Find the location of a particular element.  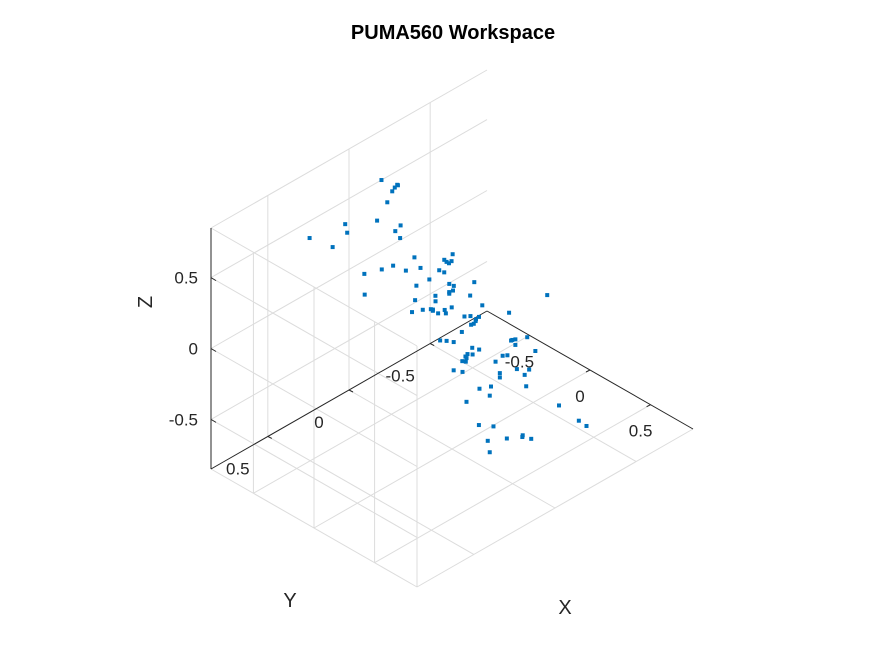

x-tick-label: 0.5 is located at coordinates (641, 431).